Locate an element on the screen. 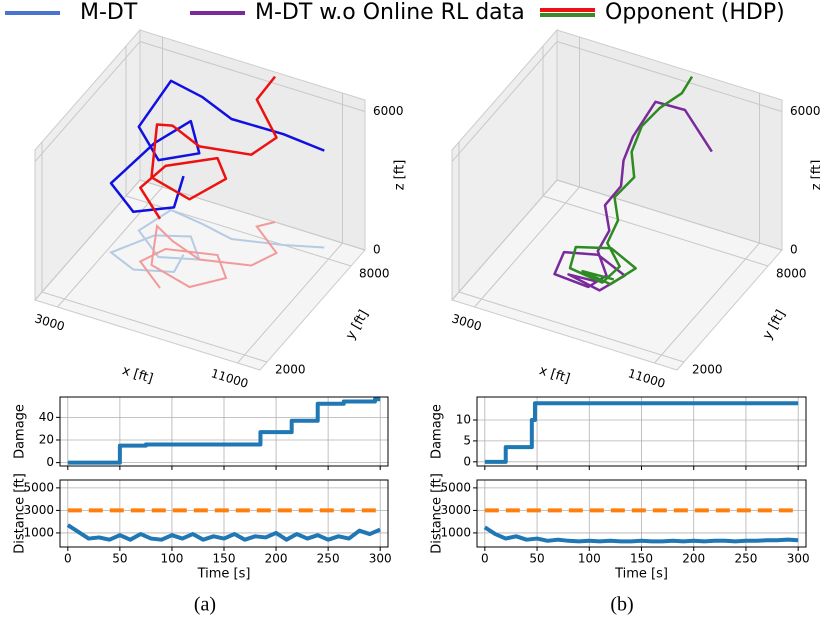 The width and height of the screenshot is (820, 624). y-tick-label: 5 is located at coordinates (467, 440).